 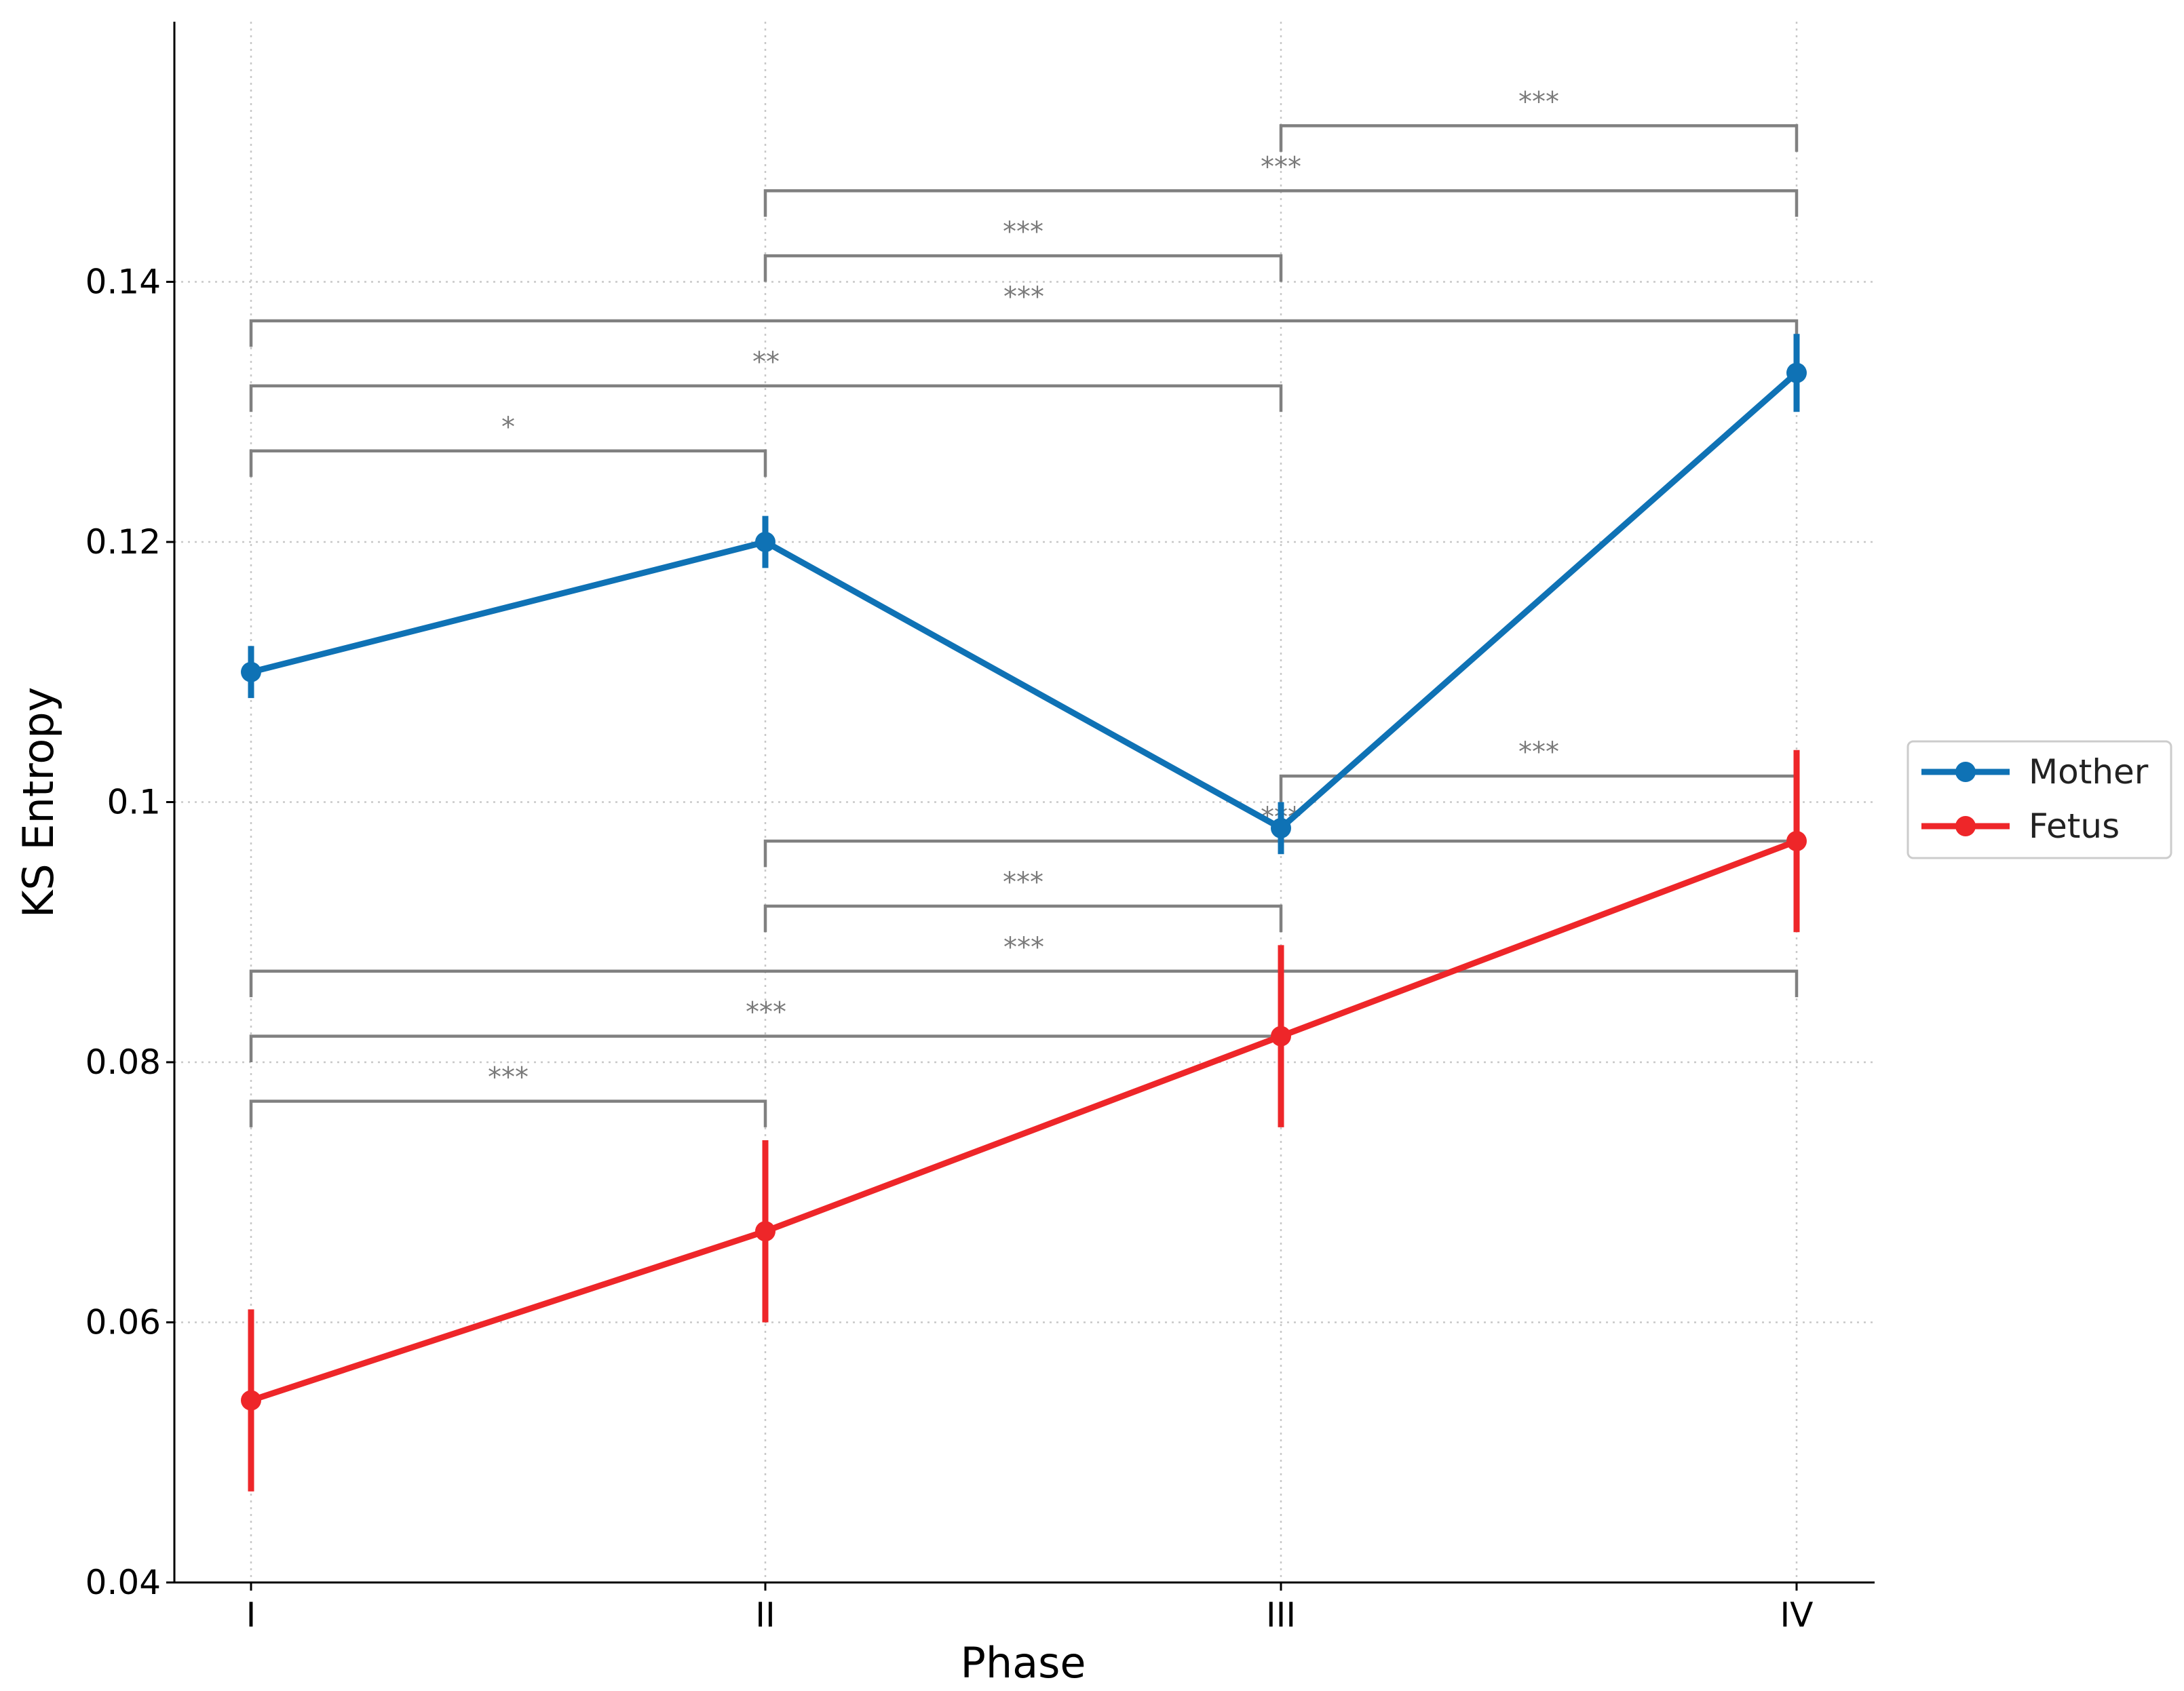 What do you see at coordinates (765, 1615) in the screenshot?
I see `x-tick-label: II` at bounding box center [765, 1615].